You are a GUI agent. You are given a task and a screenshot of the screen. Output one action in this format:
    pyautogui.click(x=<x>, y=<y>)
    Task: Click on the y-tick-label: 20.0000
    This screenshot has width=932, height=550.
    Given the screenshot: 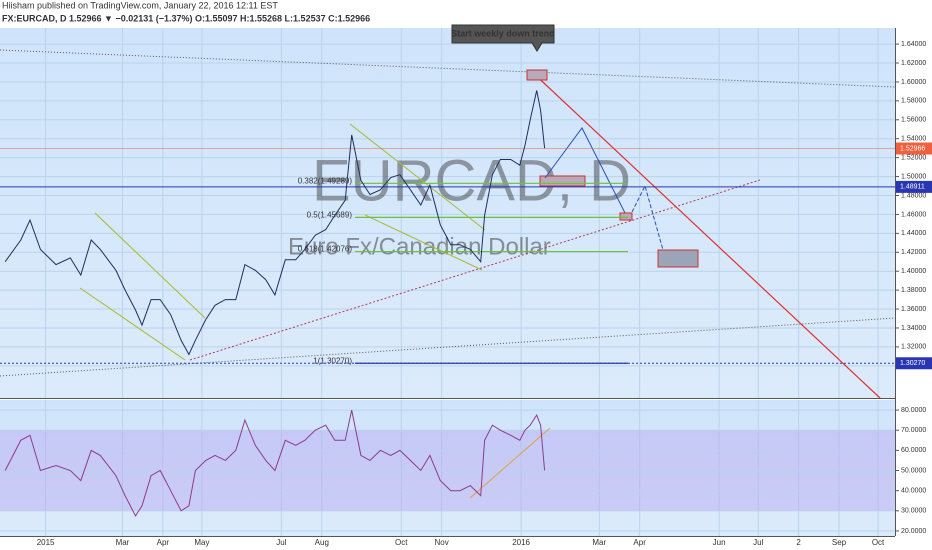 What is the action you would take?
    pyautogui.click(x=913, y=531)
    